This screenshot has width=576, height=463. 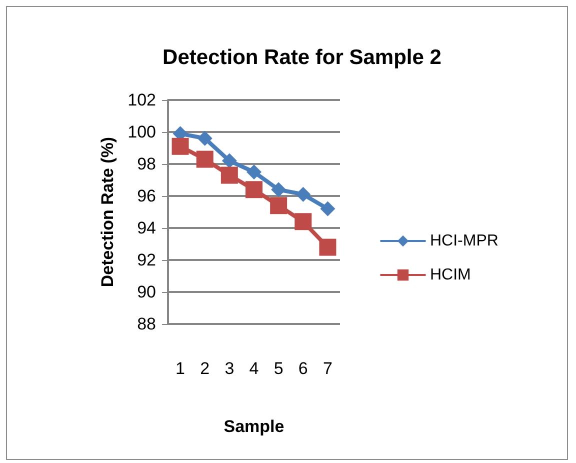 What do you see at coordinates (327, 368) in the screenshot?
I see `x-tick-label: 7` at bounding box center [327, 368].